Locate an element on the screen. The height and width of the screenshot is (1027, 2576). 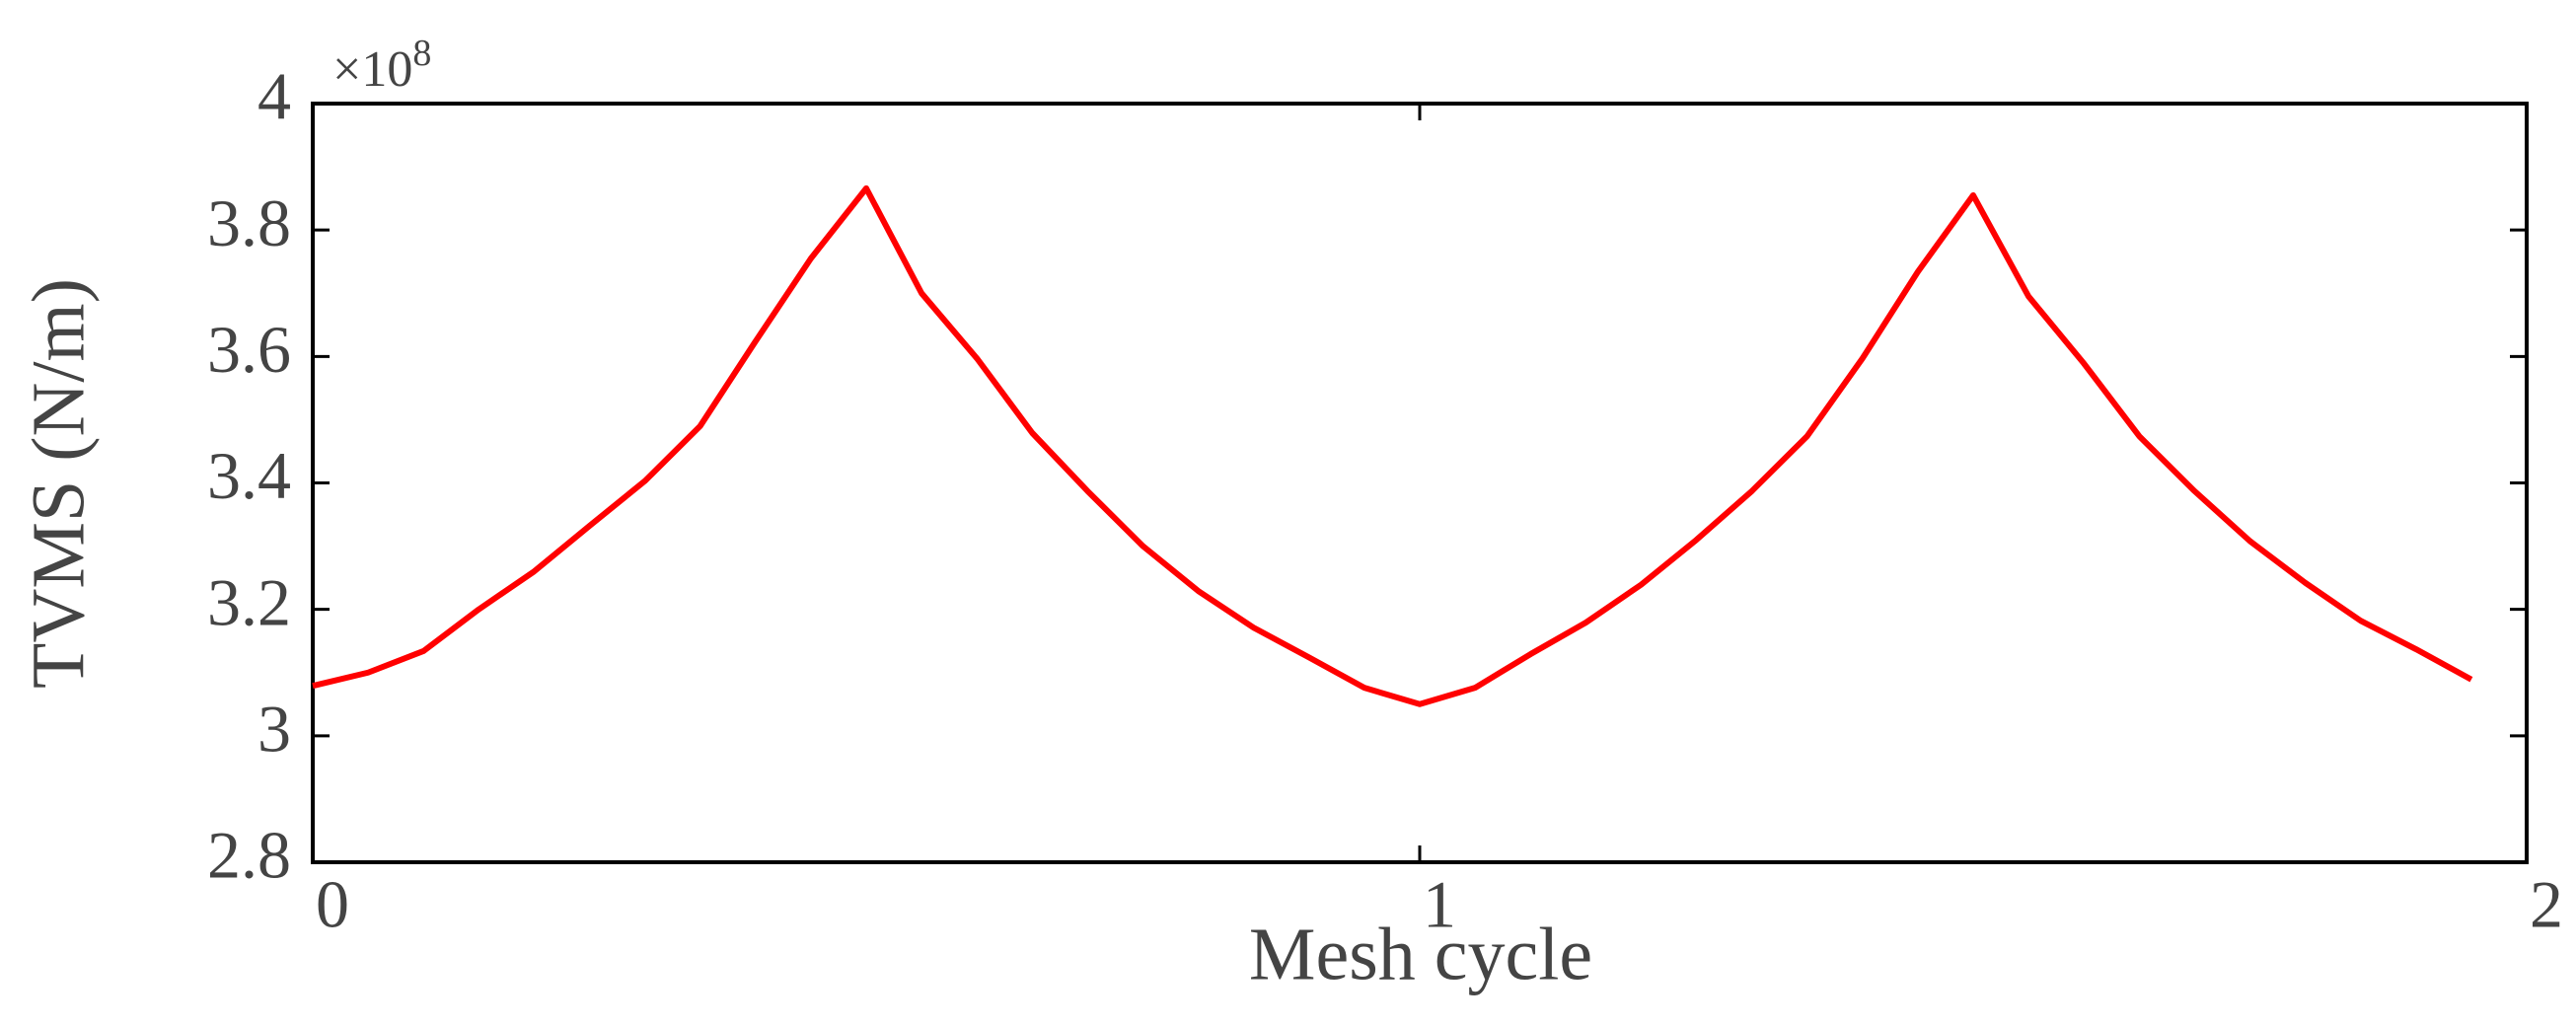
x-axis-label: Mesh cycle is located at coordinates (1420, 954).